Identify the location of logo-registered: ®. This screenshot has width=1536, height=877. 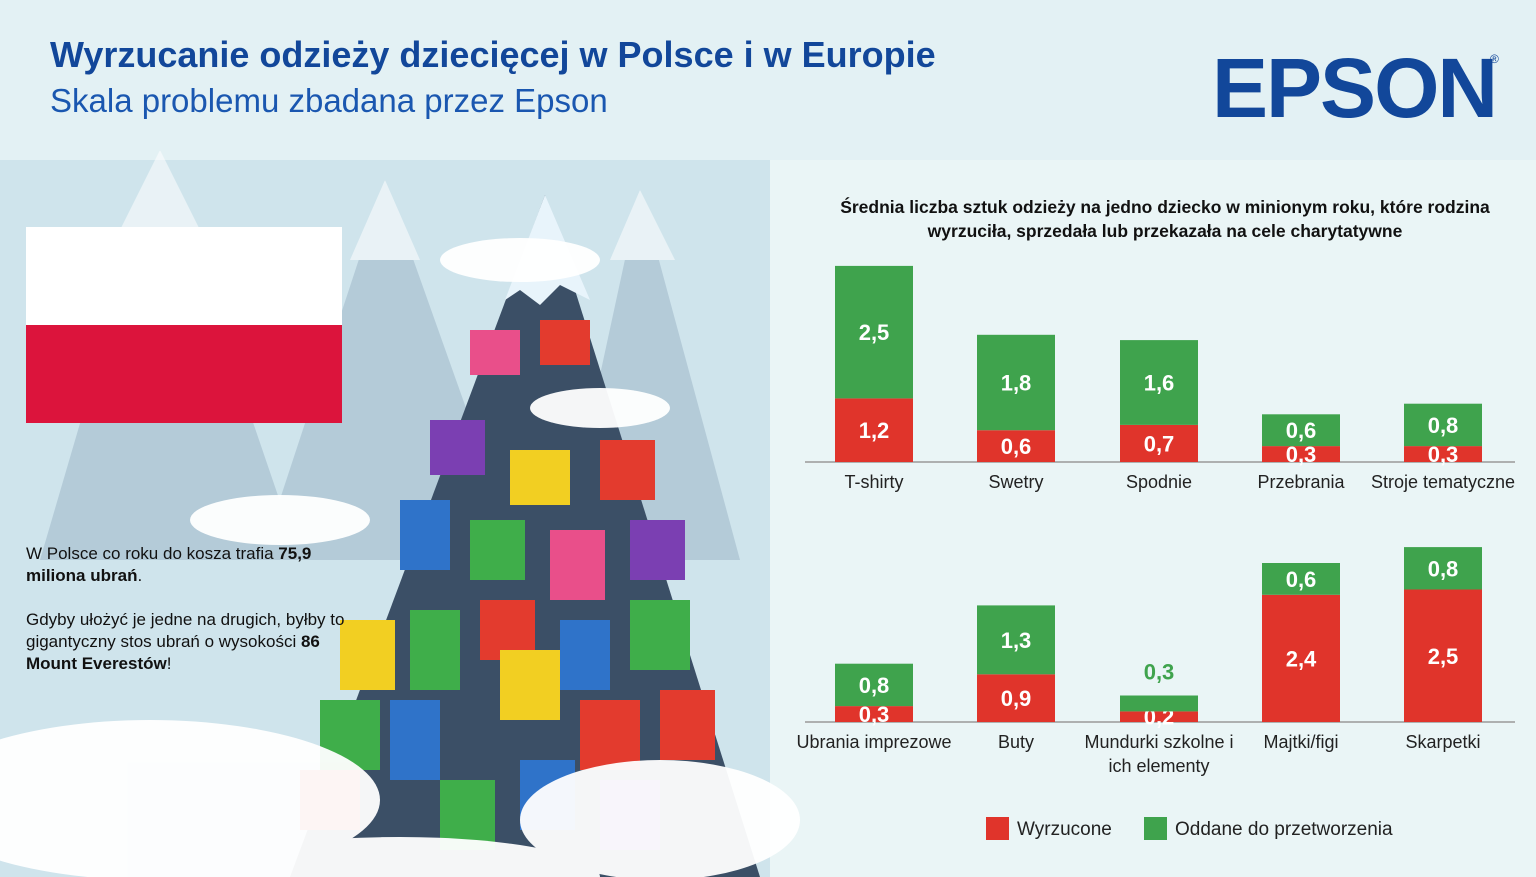
(1494, 59).